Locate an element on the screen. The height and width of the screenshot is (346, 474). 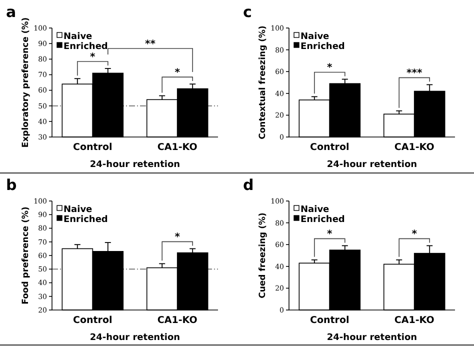
annotation: *** is located at coordinates (414, 74).